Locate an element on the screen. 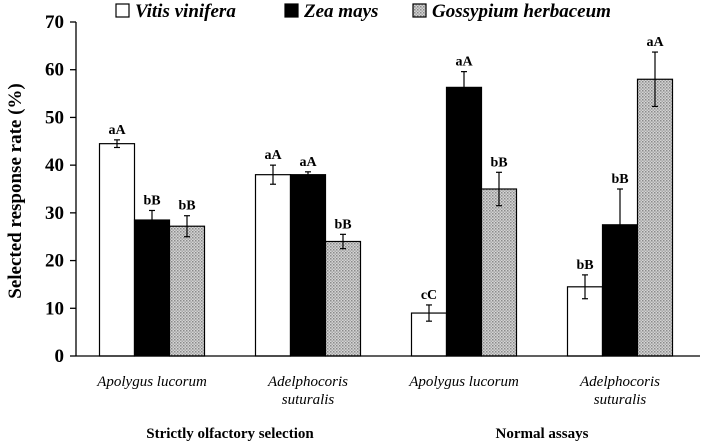  y-tick-label: 10 is located at coordinates (54, 308).